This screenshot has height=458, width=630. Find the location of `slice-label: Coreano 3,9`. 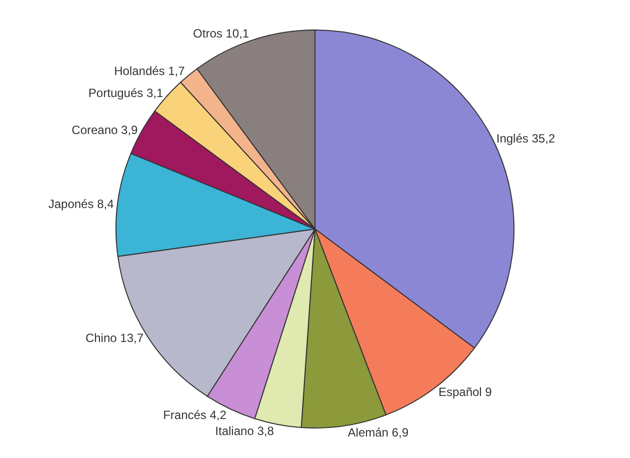

slice-label: Coreano 3,9 is located at coordinates (105, 129).